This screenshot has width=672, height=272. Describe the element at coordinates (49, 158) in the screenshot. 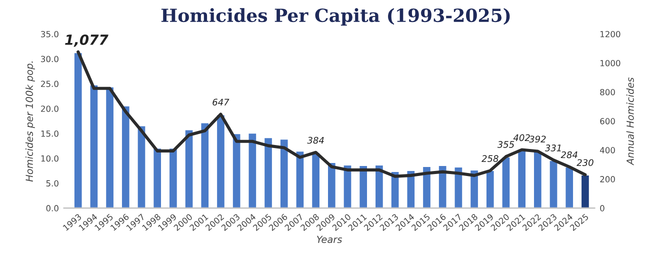

I see `y-tick-label: 10.0` at that location.